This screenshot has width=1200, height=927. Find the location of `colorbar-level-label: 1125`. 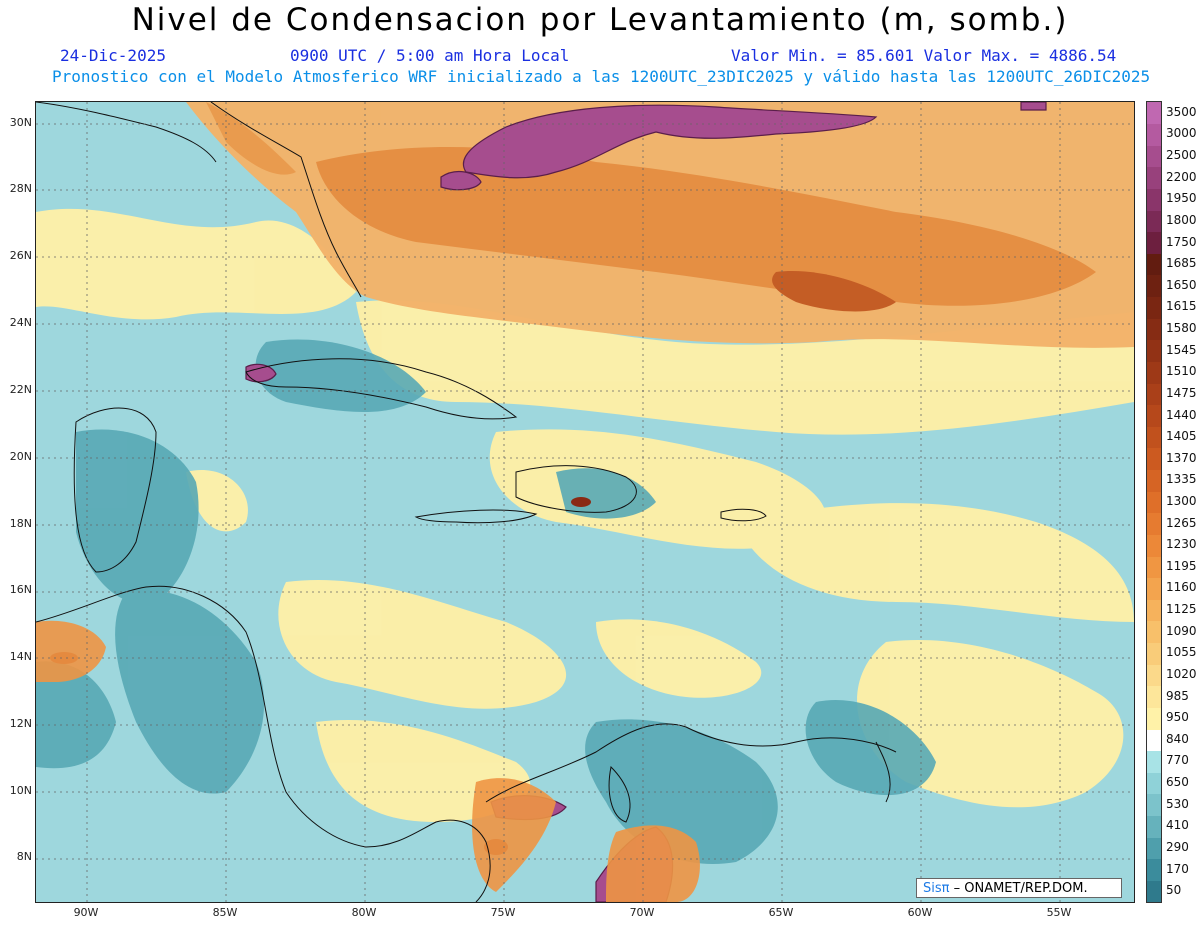

colorbar-level-label: 1125 is located at coordinates (1181, 609).